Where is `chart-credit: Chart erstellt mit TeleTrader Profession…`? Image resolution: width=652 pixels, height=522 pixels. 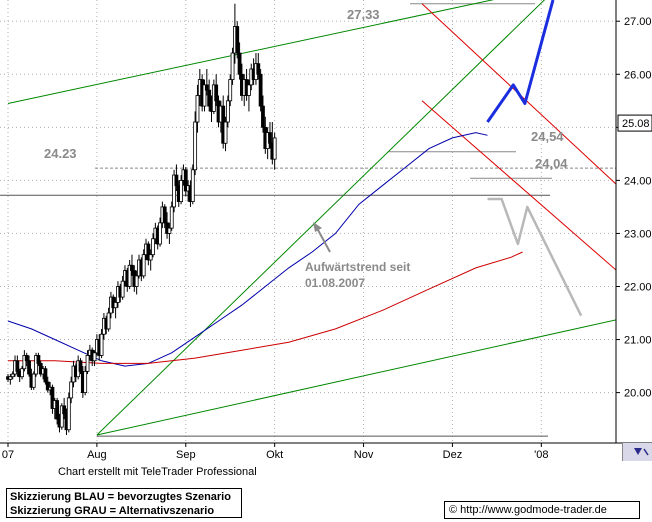 chart-credit: Chart erstellt mit TeleTrader Profession… is located at coordinates (157, 472).